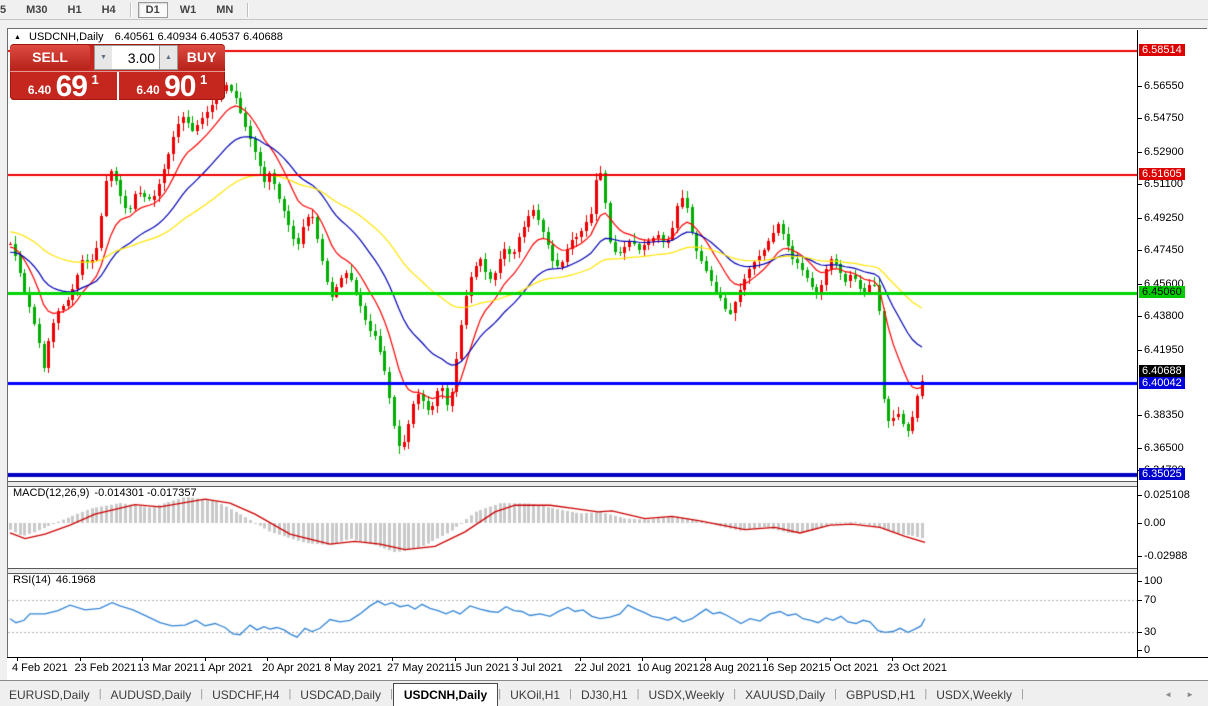 The image size is (1208, 706). I want to click on price-tick-label: 6.43800, so click(1161, 316).